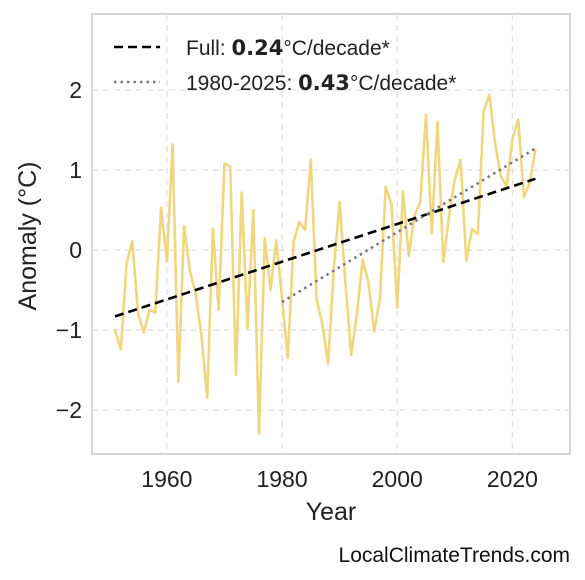  I want to click on legend-full-unit: °C/decade*, so click(336, 48).